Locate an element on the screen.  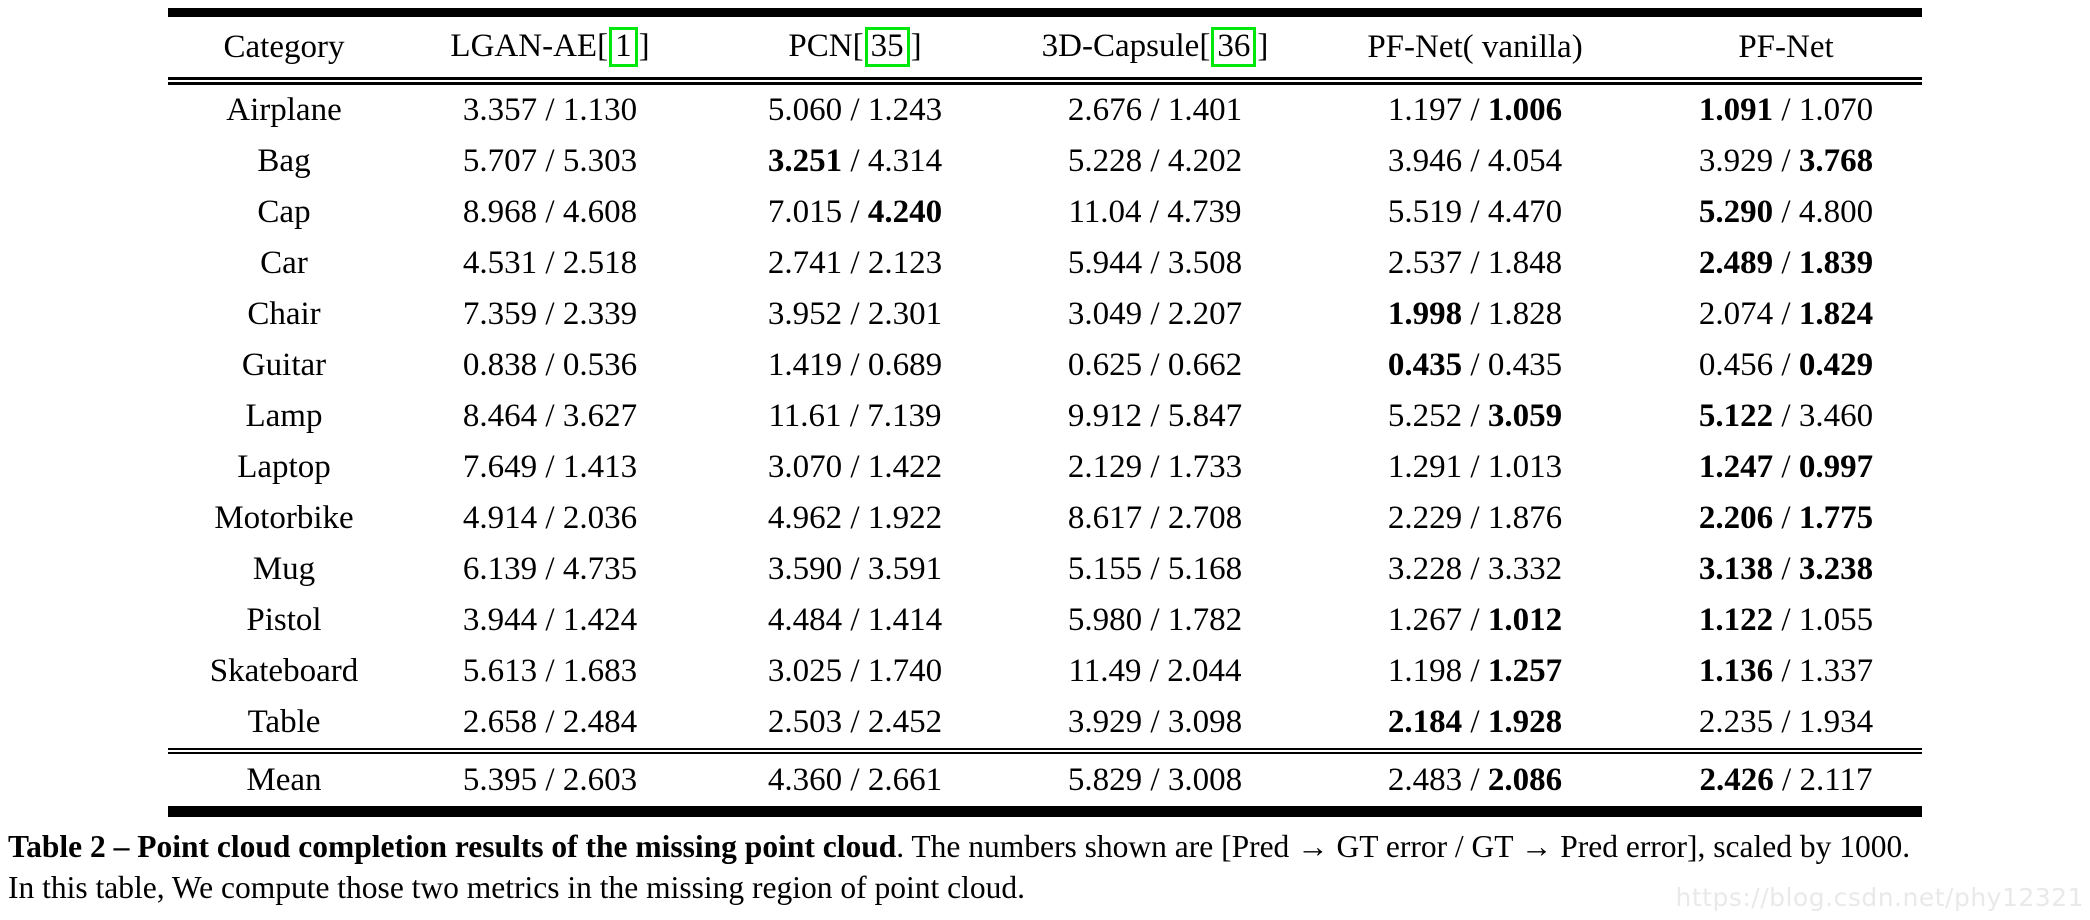
pred-to-gt-value: 8.968 is located at coordinates (500, 212).